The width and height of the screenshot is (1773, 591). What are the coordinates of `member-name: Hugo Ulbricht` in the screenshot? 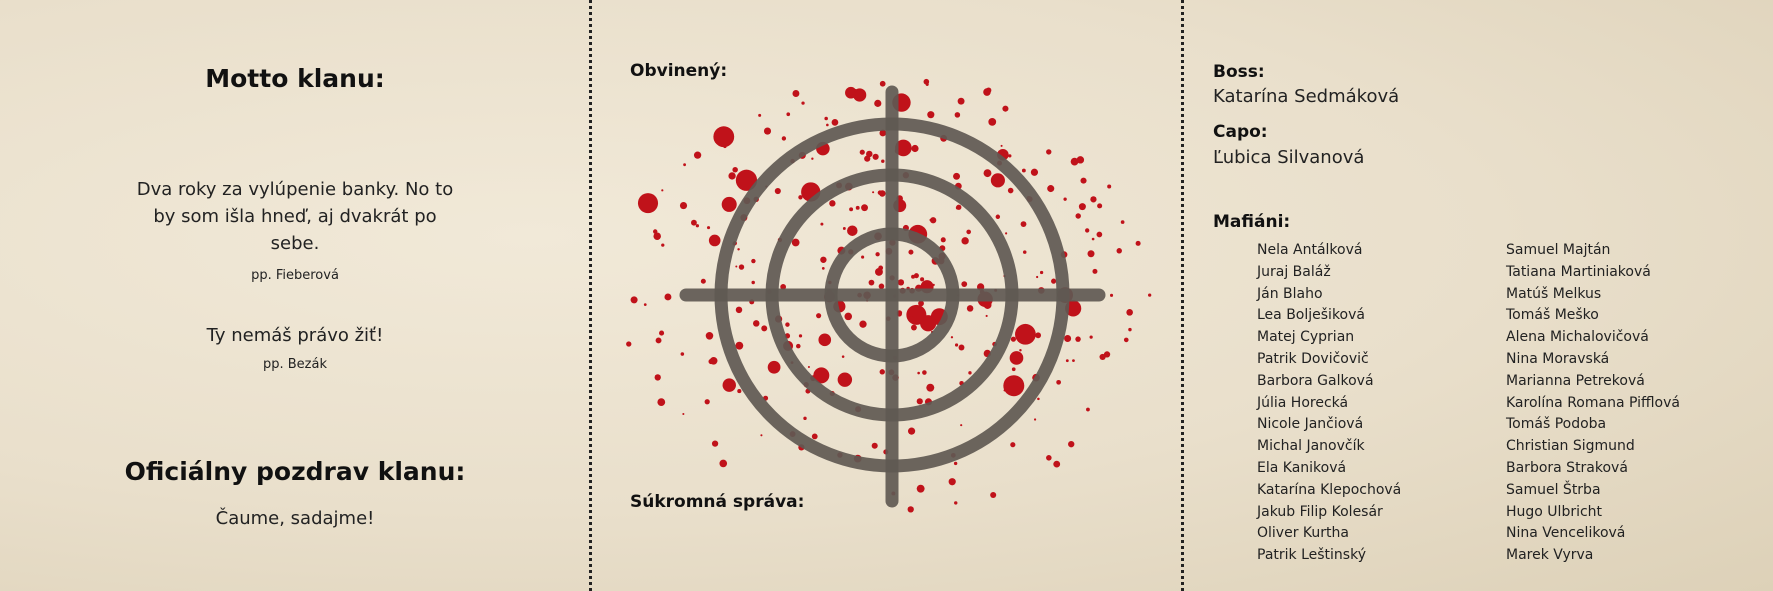 It's located at (1554, 511).